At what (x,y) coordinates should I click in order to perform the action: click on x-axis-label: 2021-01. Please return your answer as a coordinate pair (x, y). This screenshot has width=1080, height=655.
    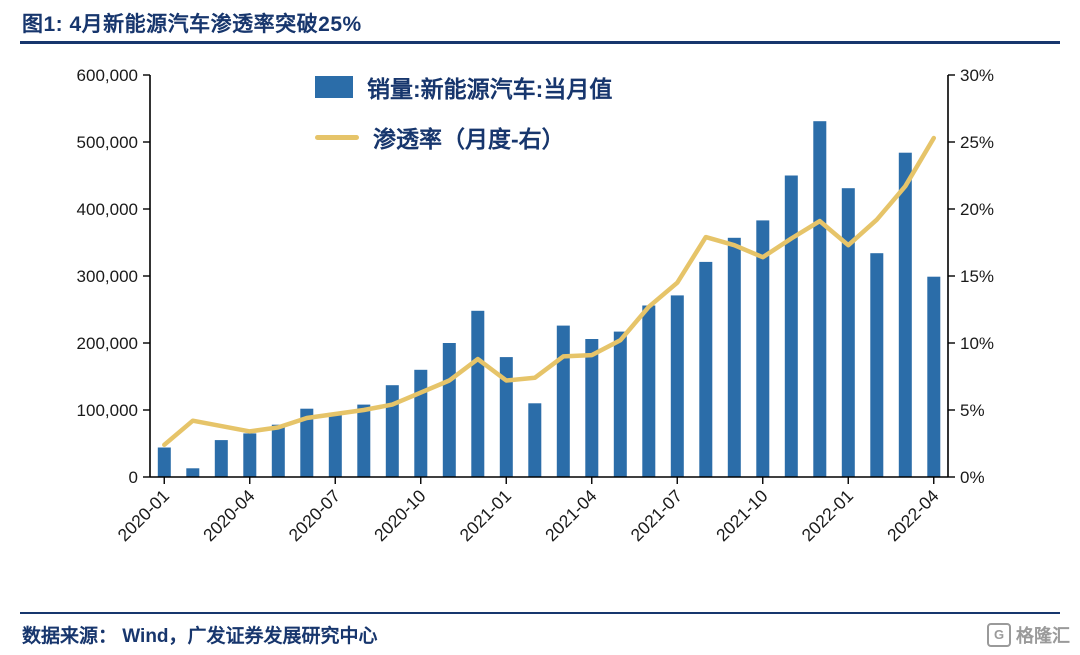
    Looking at the image, I should click on (486, 516).